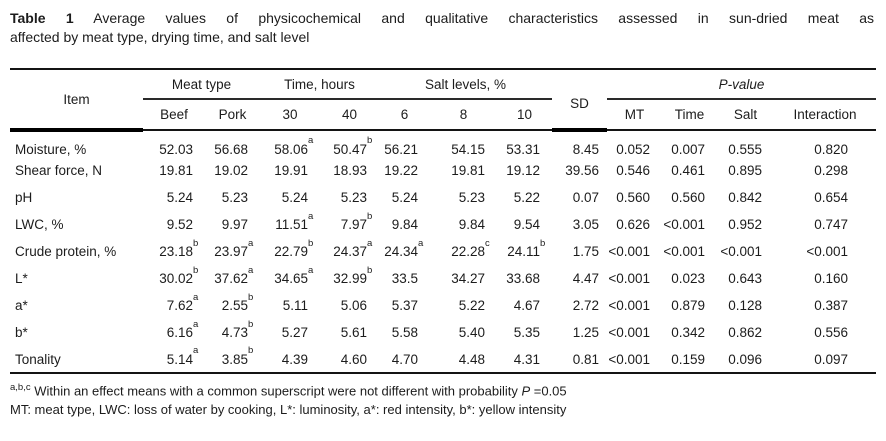  I want to click on table-cell: 0.128, so click(745, 305).